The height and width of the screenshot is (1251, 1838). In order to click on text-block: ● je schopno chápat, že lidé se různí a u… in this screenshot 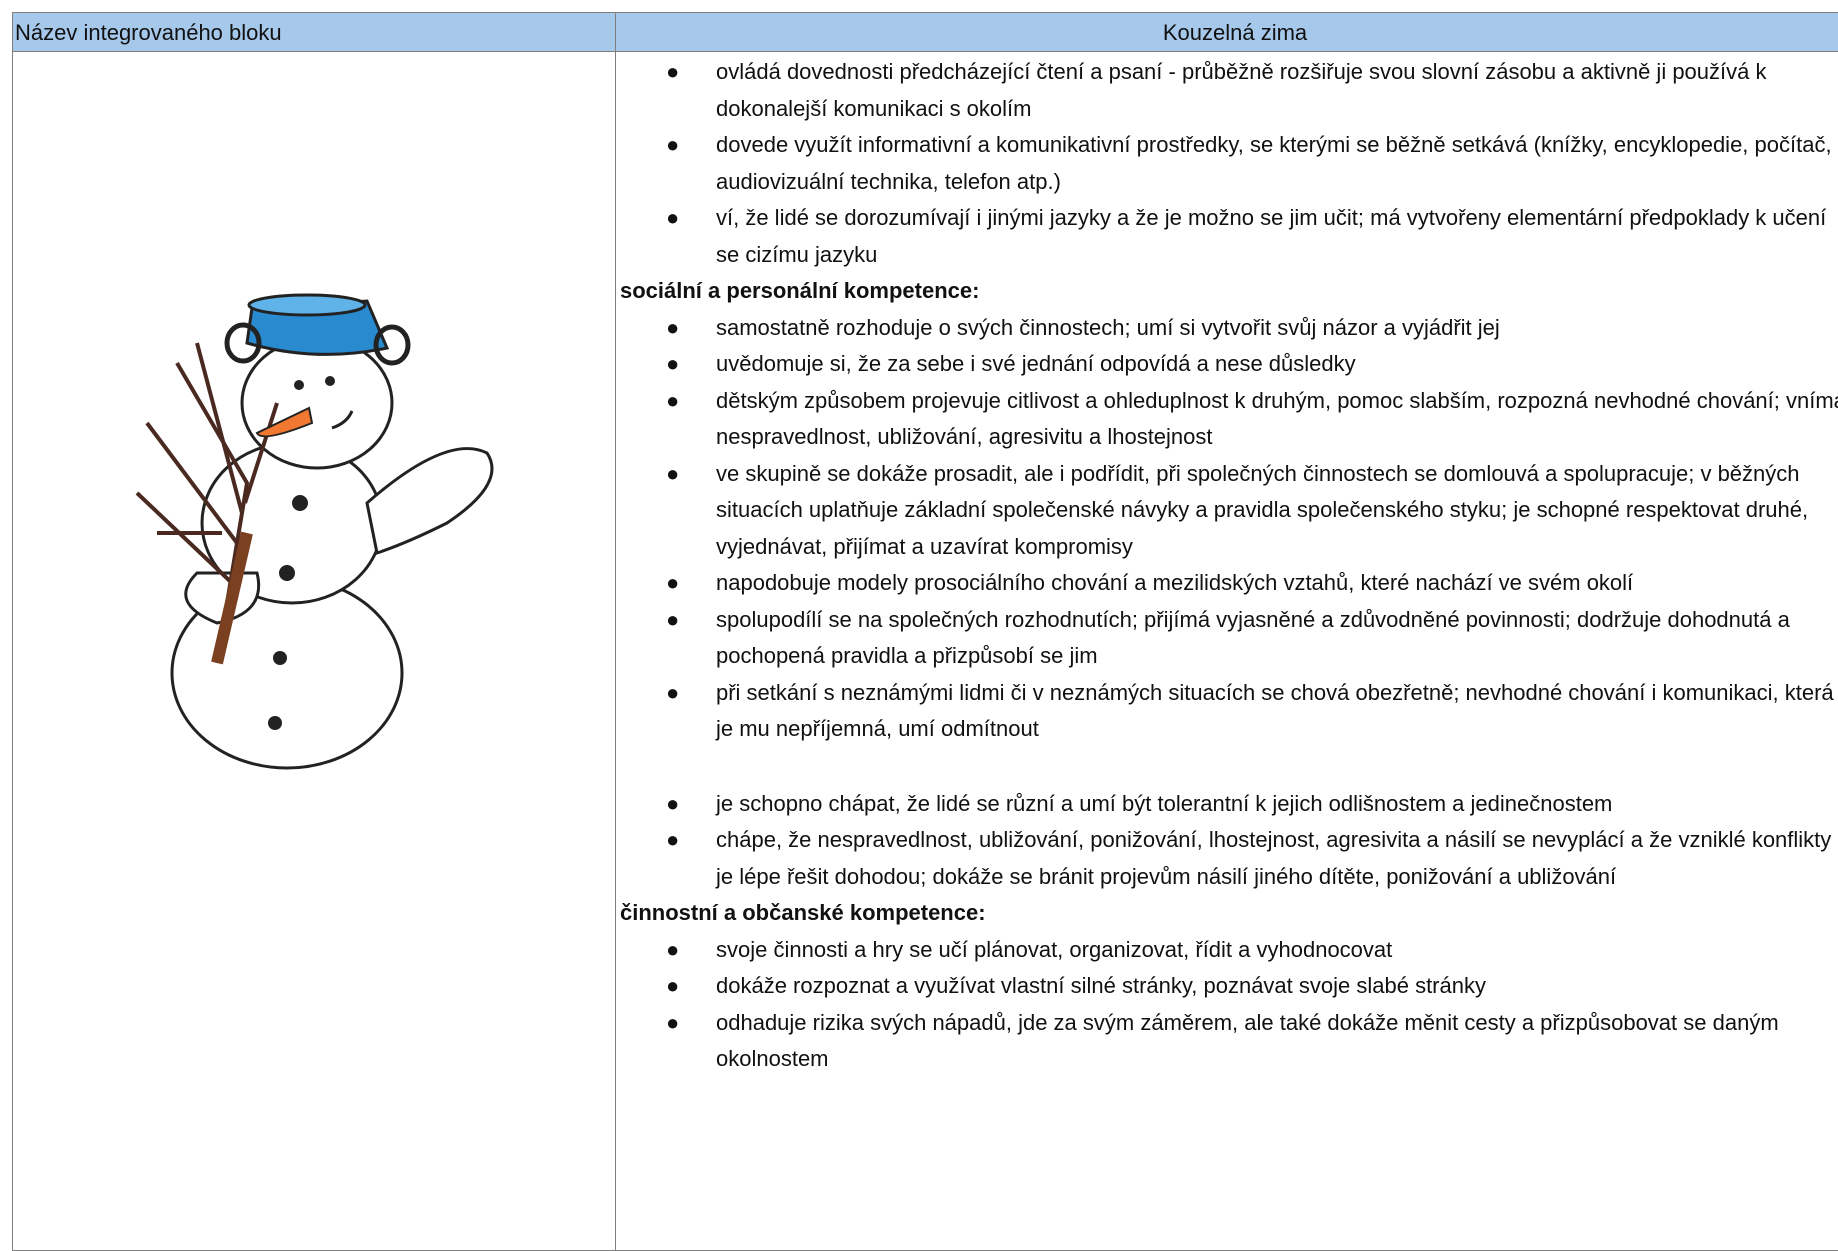, I will do `click(1229, 841)`.